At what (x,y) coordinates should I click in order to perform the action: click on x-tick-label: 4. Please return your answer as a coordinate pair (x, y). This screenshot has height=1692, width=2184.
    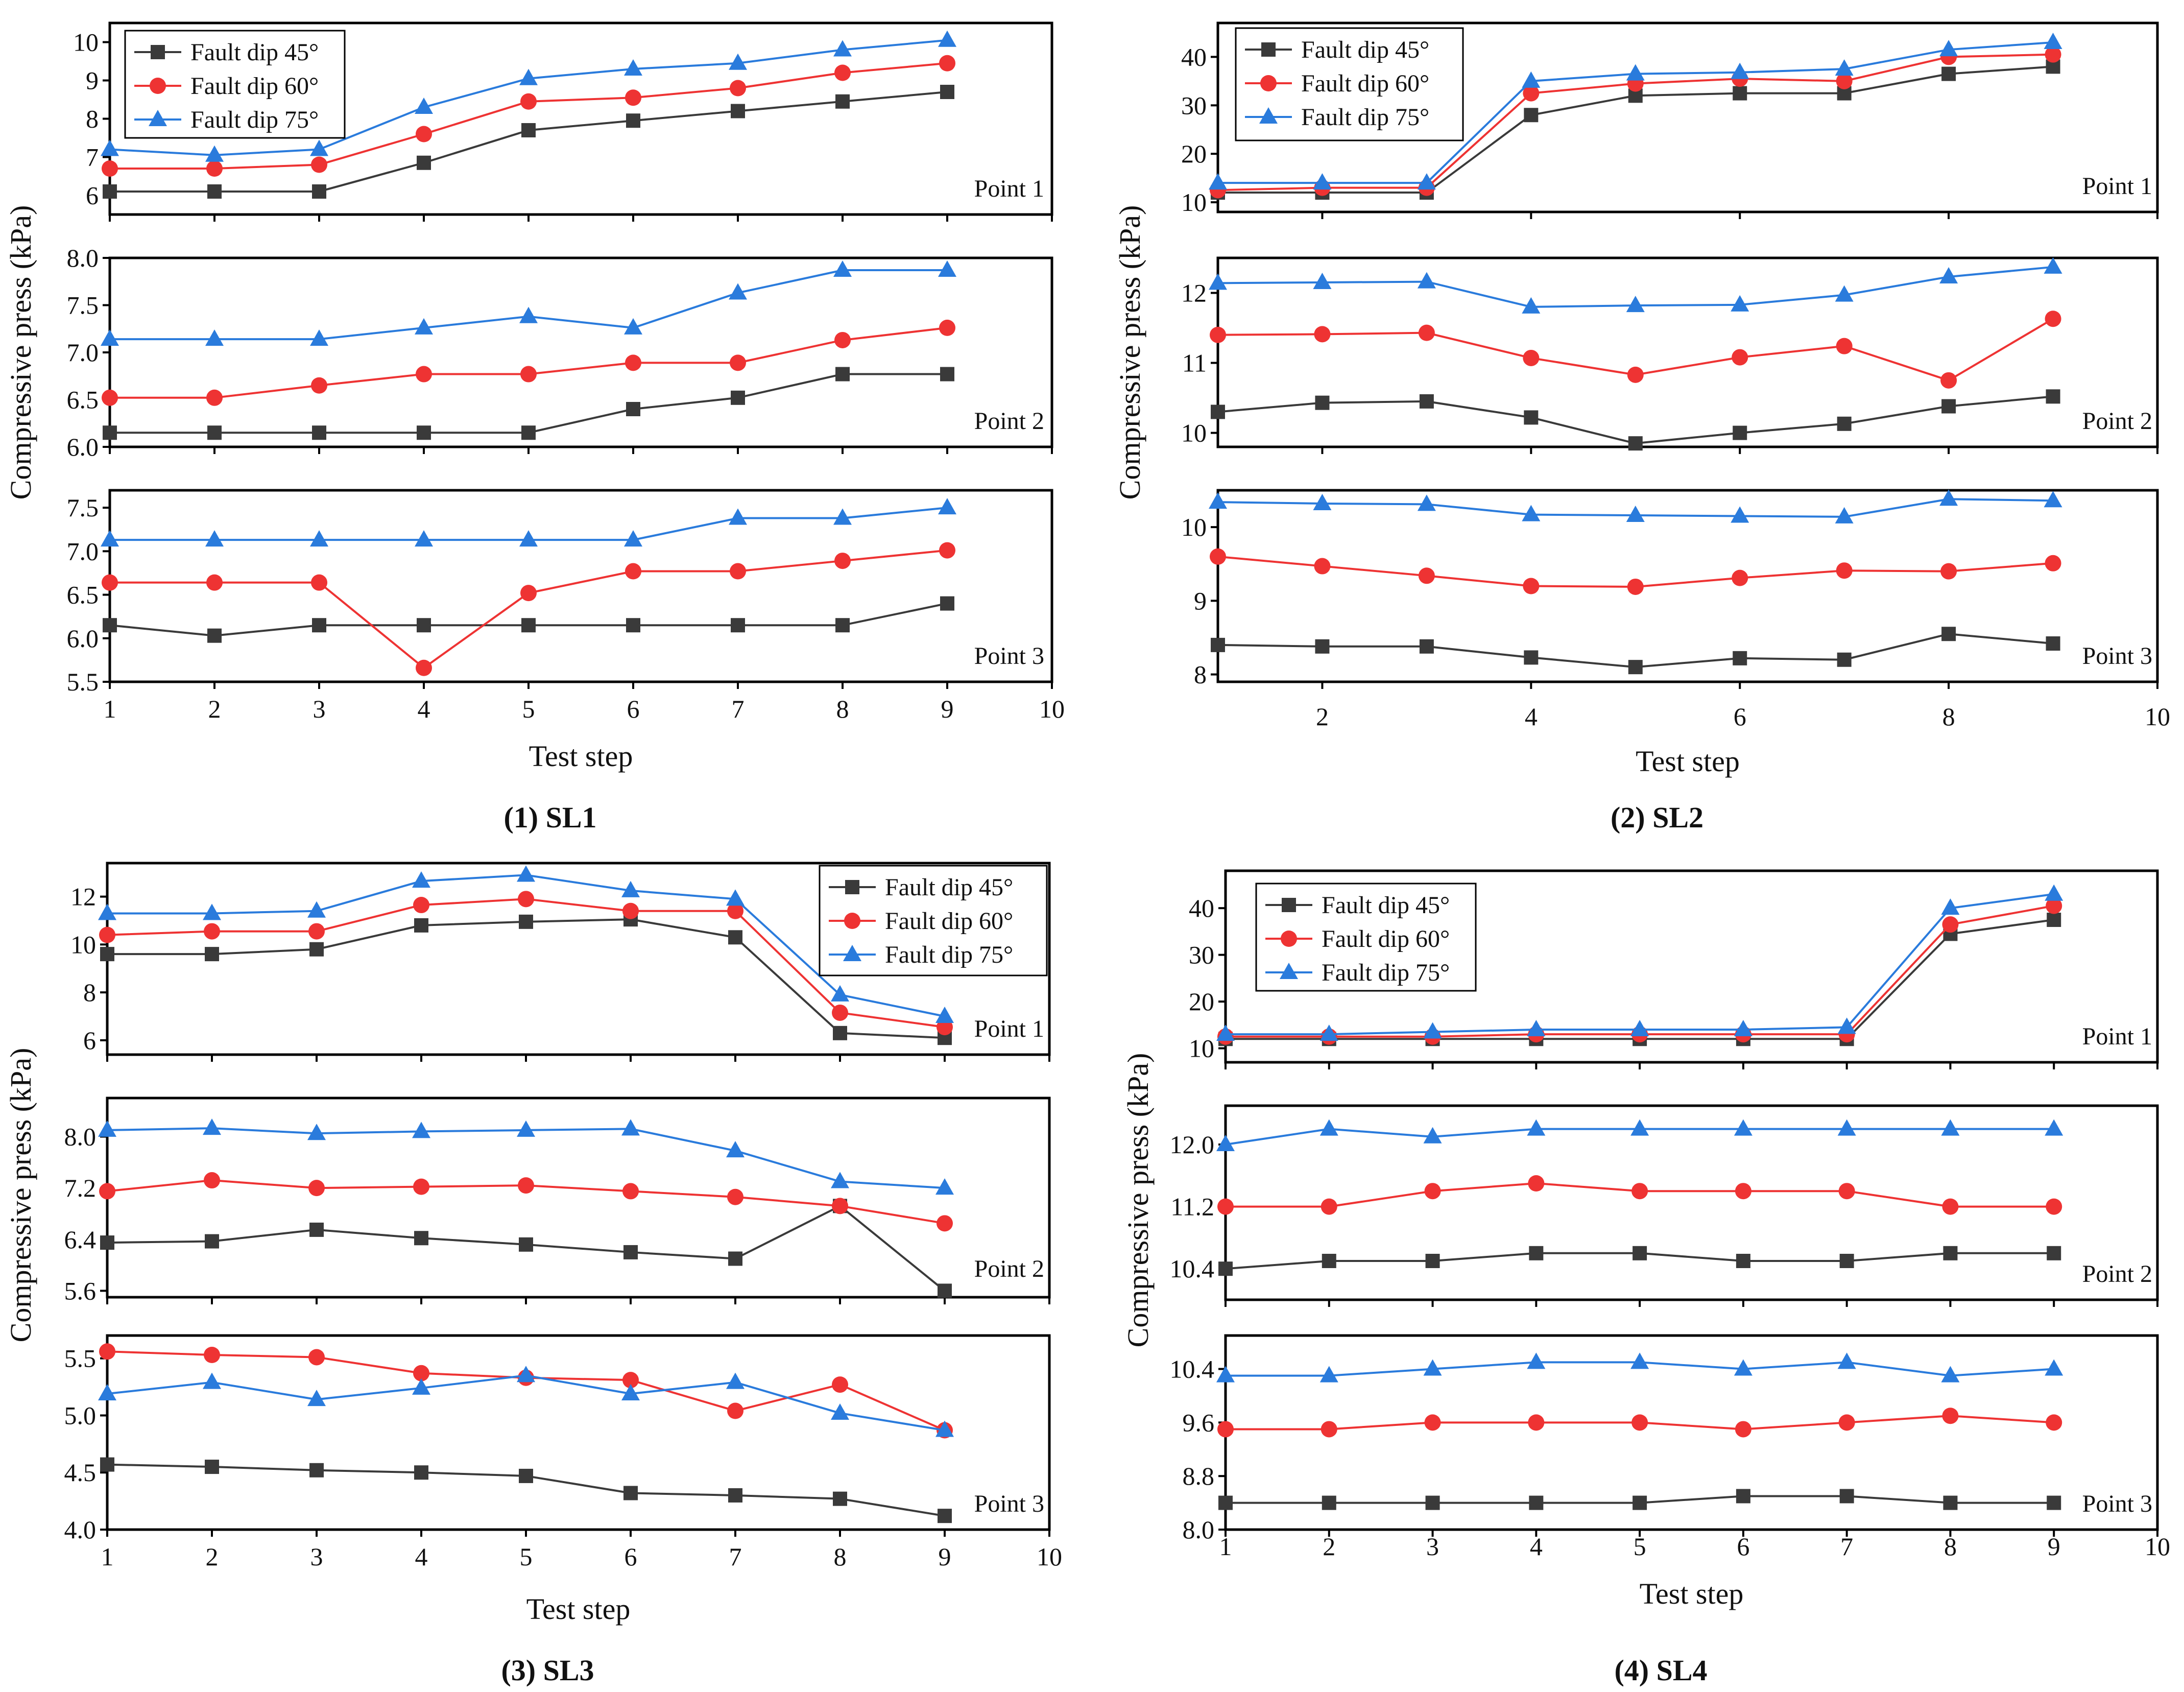
    Looking at the image, I should click on (424, 709).